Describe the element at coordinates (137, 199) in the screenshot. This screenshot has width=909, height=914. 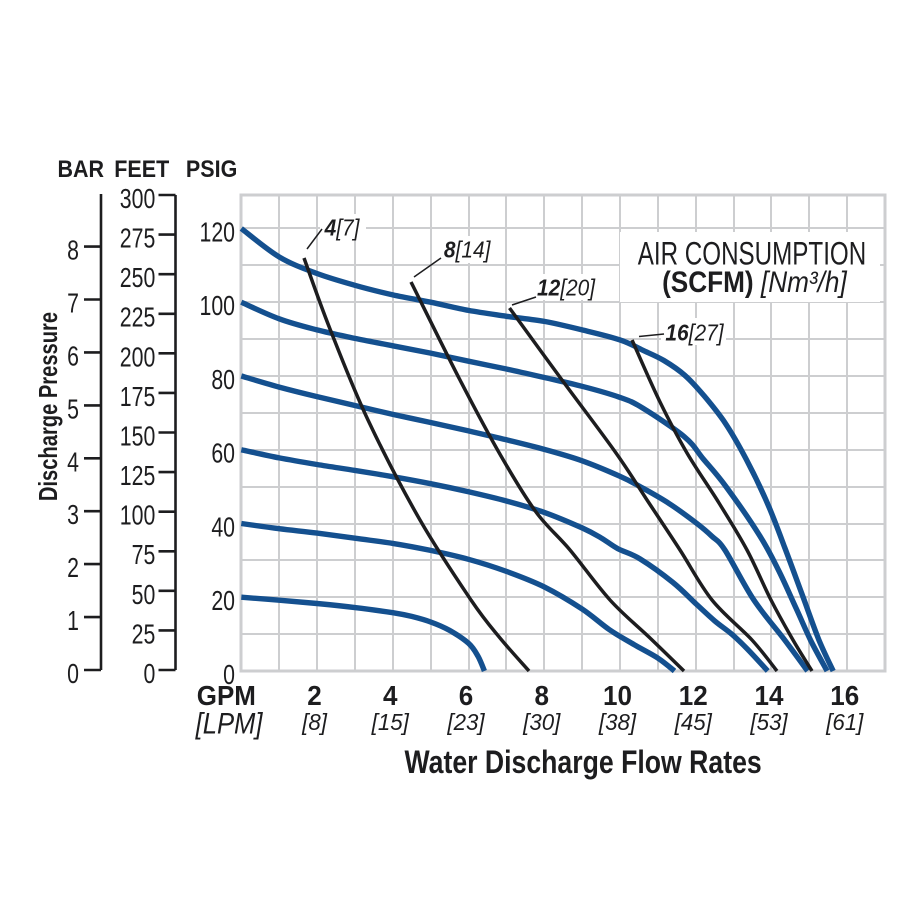
I see `svg-text: 300` at that location.